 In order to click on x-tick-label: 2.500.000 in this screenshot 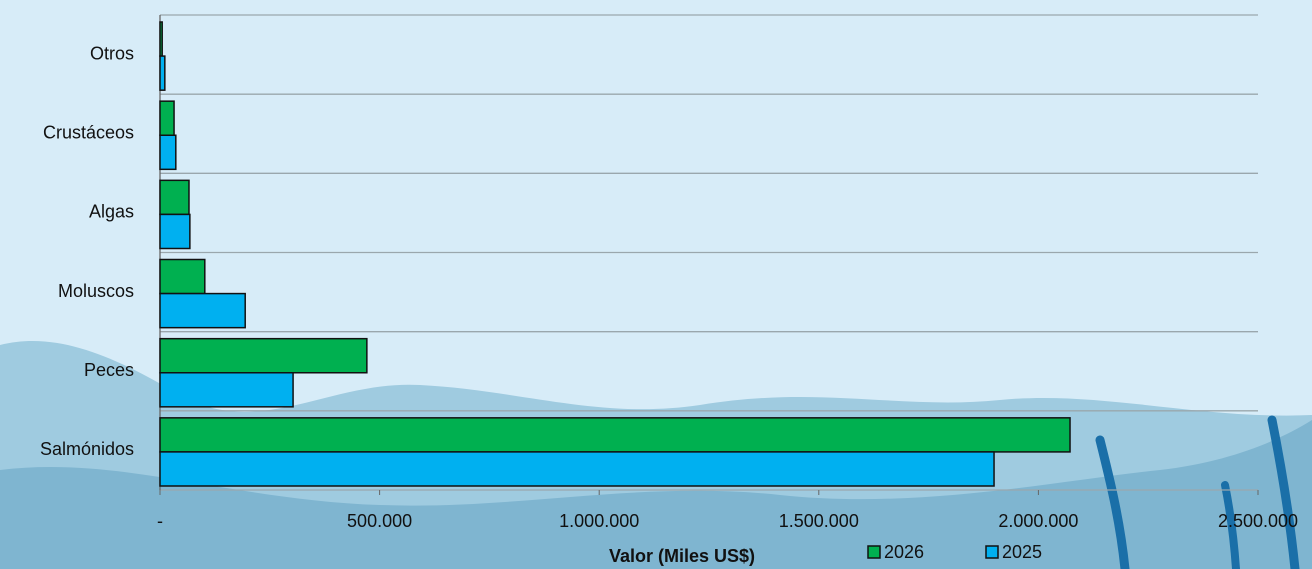, I will do `click(1258, 521)`.